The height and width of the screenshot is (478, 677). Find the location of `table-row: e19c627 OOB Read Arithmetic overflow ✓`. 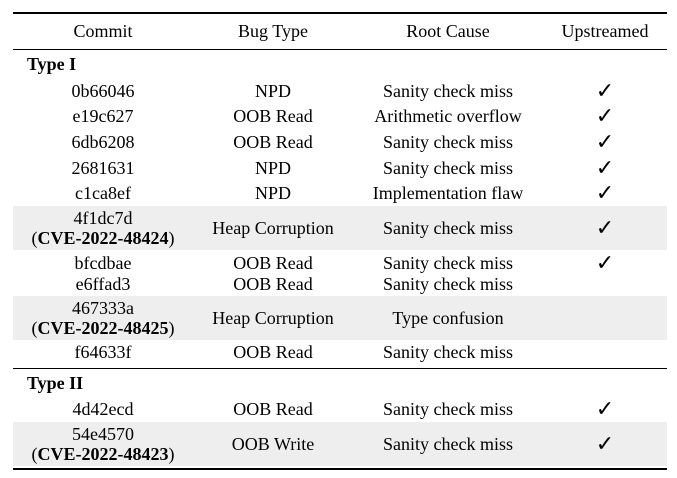

table-row: e19c627 OOB Read Arithmetic overflow ✓ is located at coordinates (340, 116).